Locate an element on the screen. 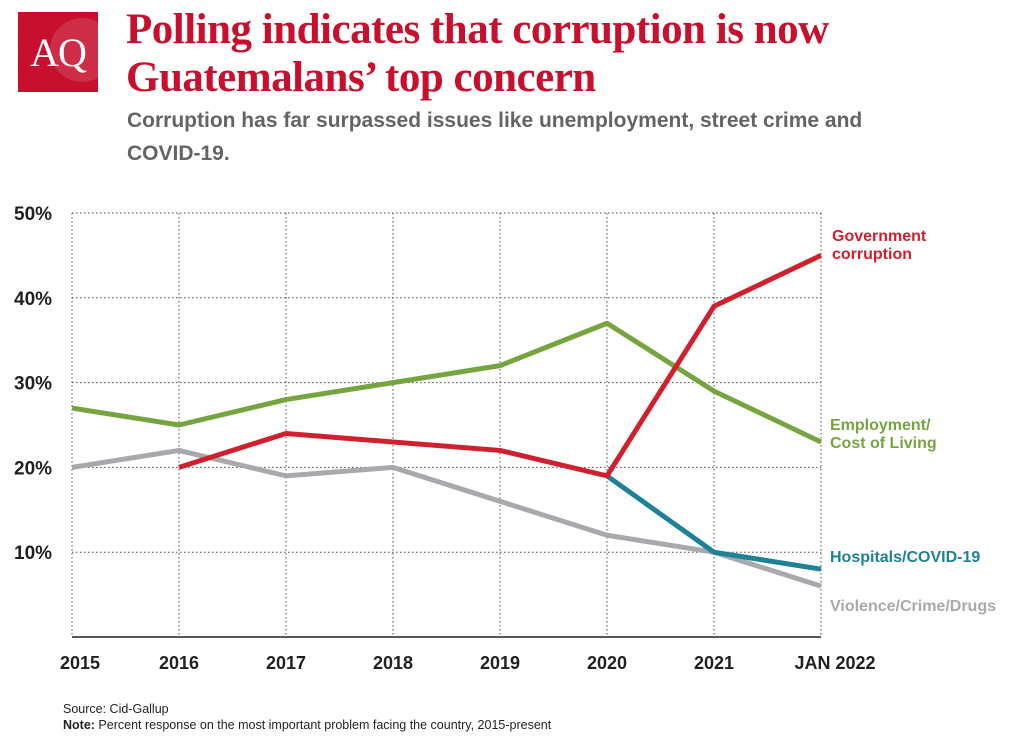  x-tick-label: JAN 2022 is located at coordinates (834, 663).